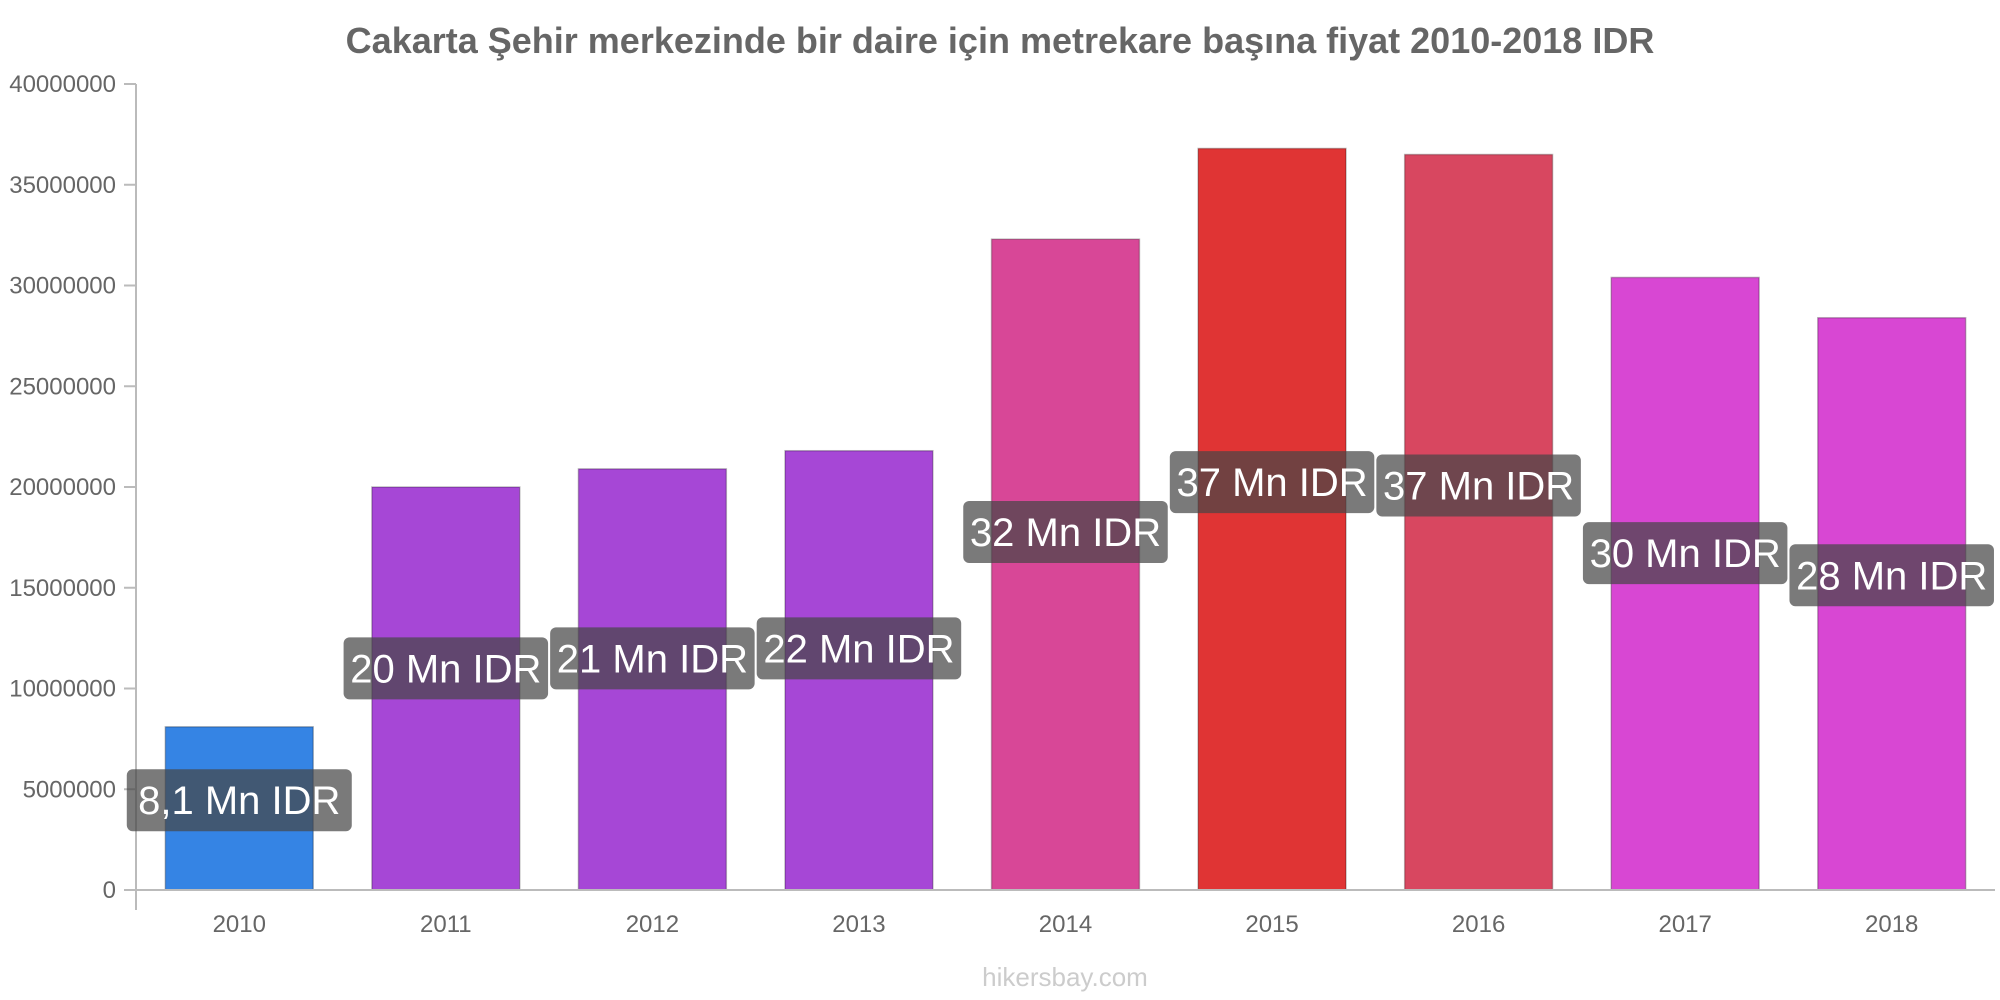 The width and height of the screenshot is (2000, 1000). I want to click on y-tick-label: 5000000, so click(69, 789).